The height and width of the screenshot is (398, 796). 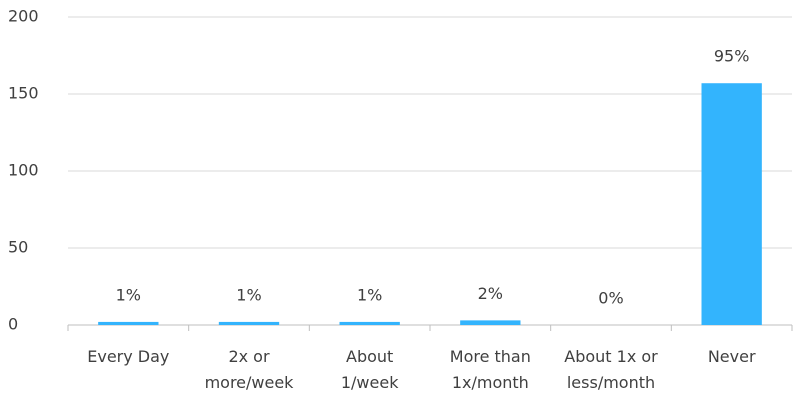 I want to click on x-tick-label-line: Every Day, so click(x=128, y=356).